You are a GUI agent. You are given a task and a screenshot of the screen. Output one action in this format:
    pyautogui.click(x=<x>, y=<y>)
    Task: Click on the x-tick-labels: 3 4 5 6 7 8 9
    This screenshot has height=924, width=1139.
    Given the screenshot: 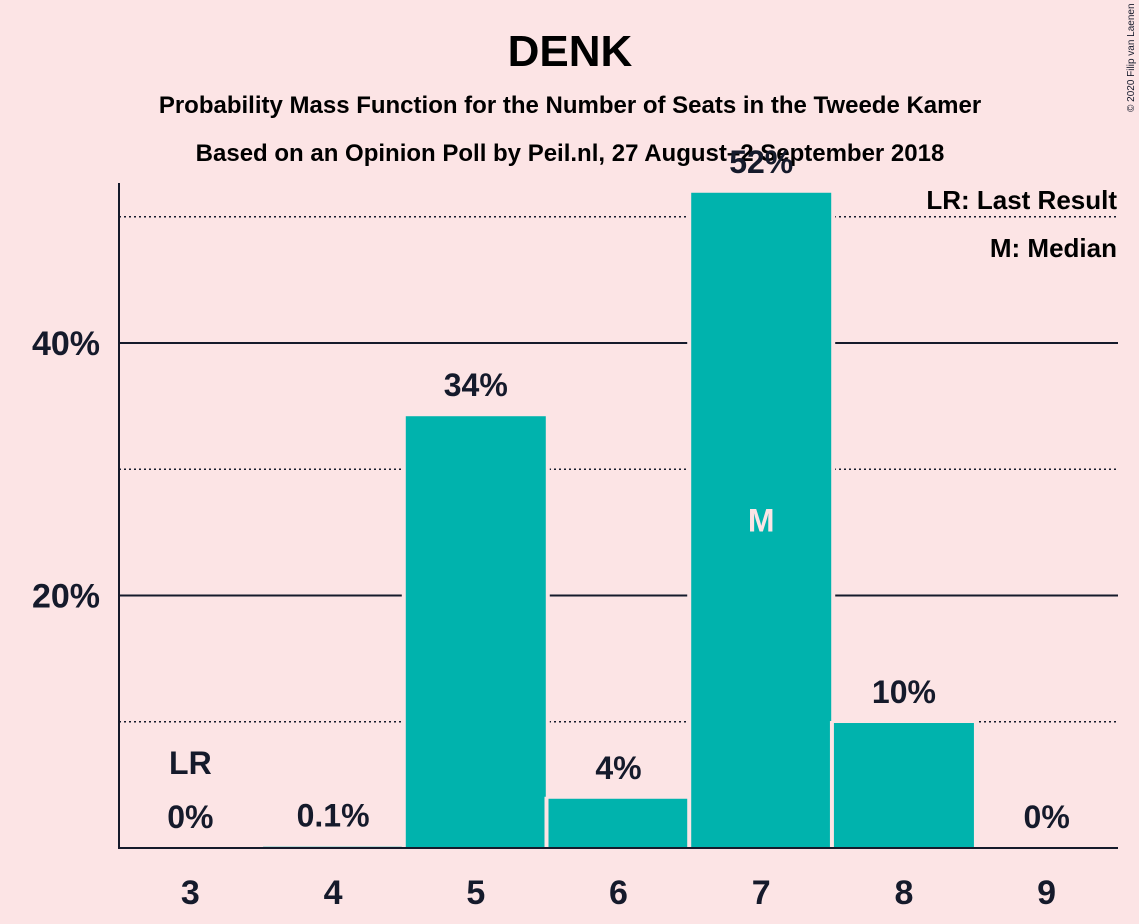 What is the action you would take?
    pyautogui.click(x=618, y=893)
    